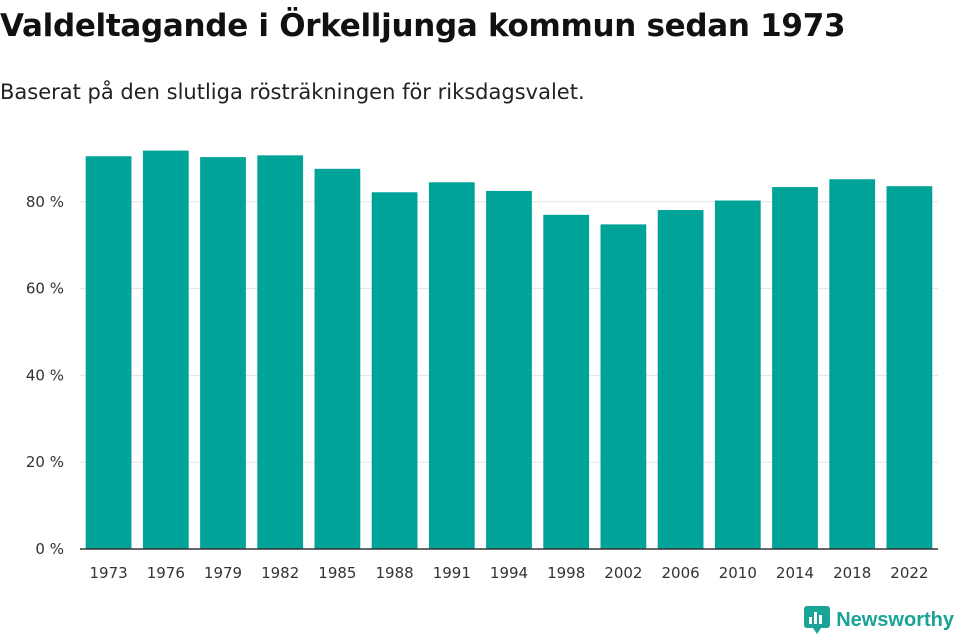 This screenshot has width=960, height=640. I want to click on bar-1988, so click(394, 370).